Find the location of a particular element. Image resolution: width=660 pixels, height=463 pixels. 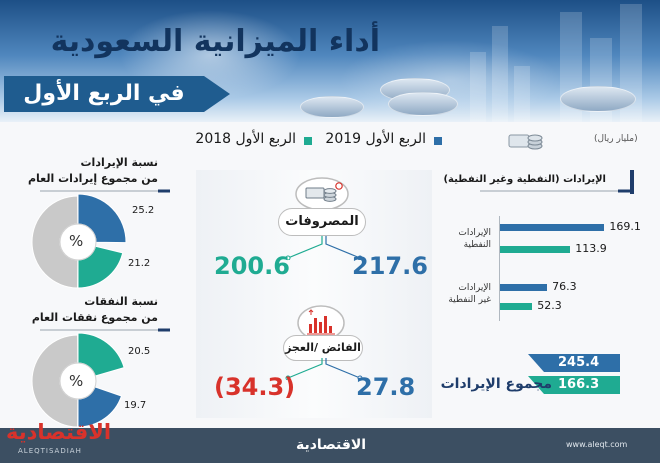

surplus-connector is located at coordinates (324, 369).